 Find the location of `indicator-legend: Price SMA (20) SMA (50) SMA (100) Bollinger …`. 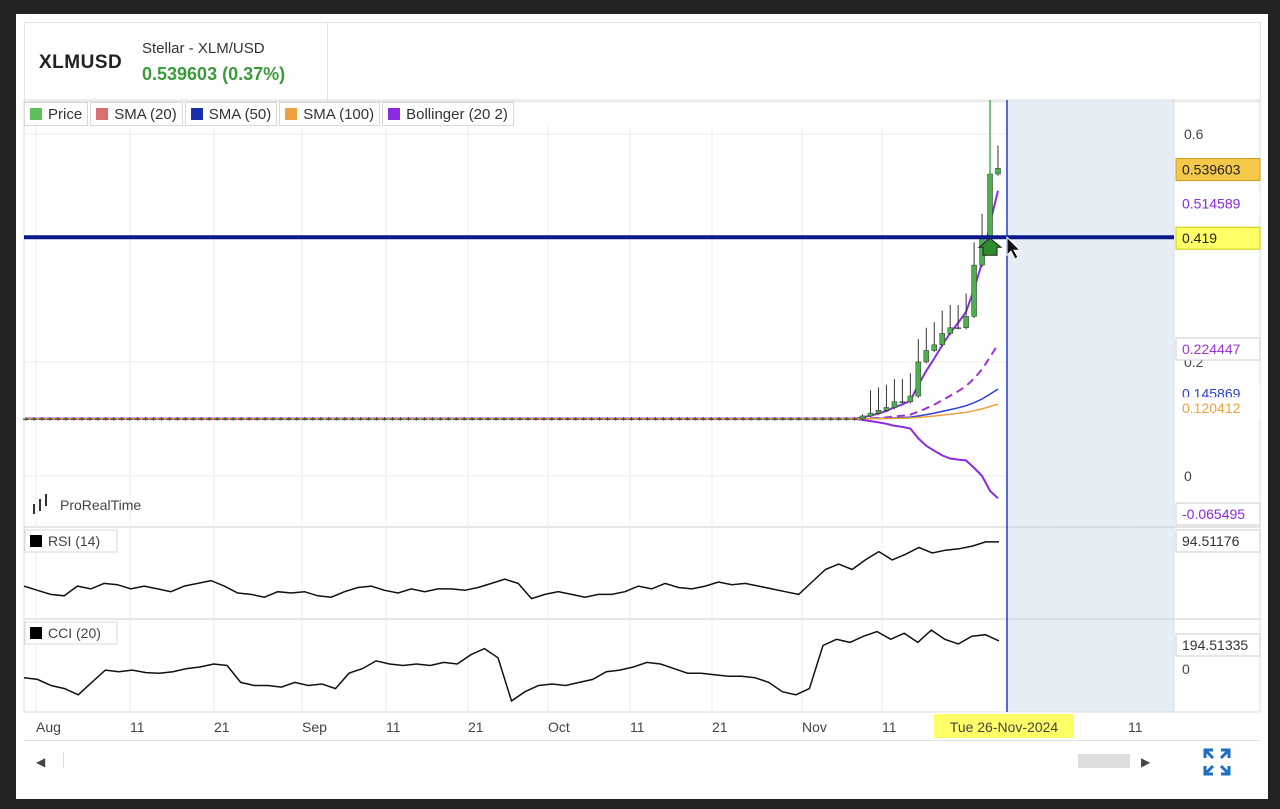

indicator-legend: Price SMA (20) SMA (50) SMA (100) Bollinger … is located at coordinates (270, 114).